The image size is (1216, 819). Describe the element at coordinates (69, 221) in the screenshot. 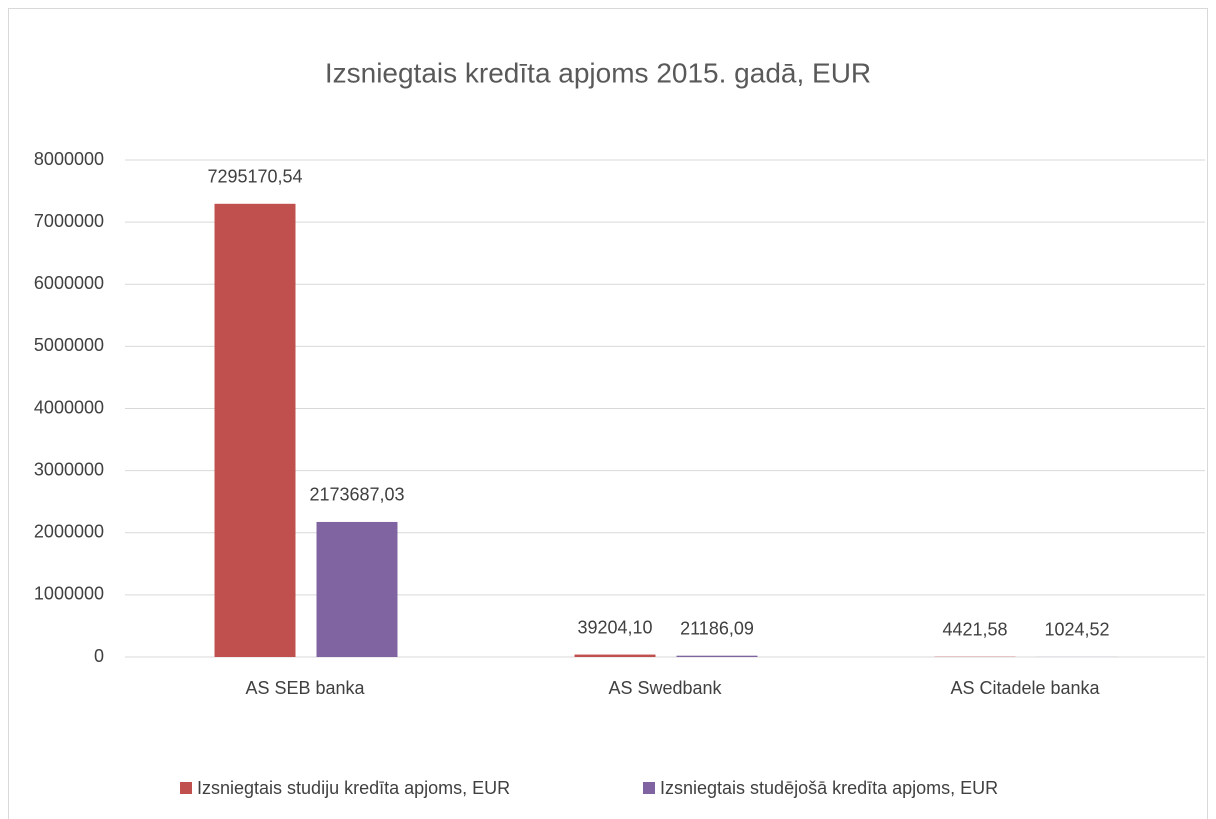

I see `y-tick-label: 7000000` at that location.